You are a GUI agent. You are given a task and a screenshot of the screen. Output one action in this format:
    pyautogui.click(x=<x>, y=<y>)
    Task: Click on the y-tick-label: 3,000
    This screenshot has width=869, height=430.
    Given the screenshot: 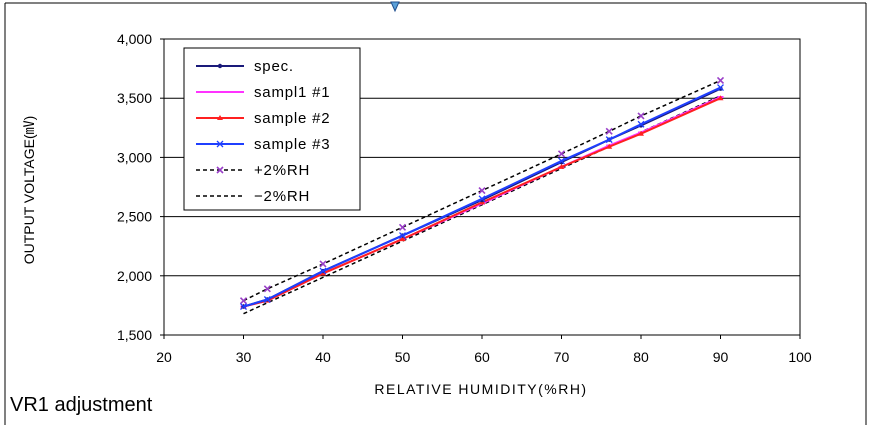 What is the action you would take?
    pyautogui.click(x=134, y=157)
    